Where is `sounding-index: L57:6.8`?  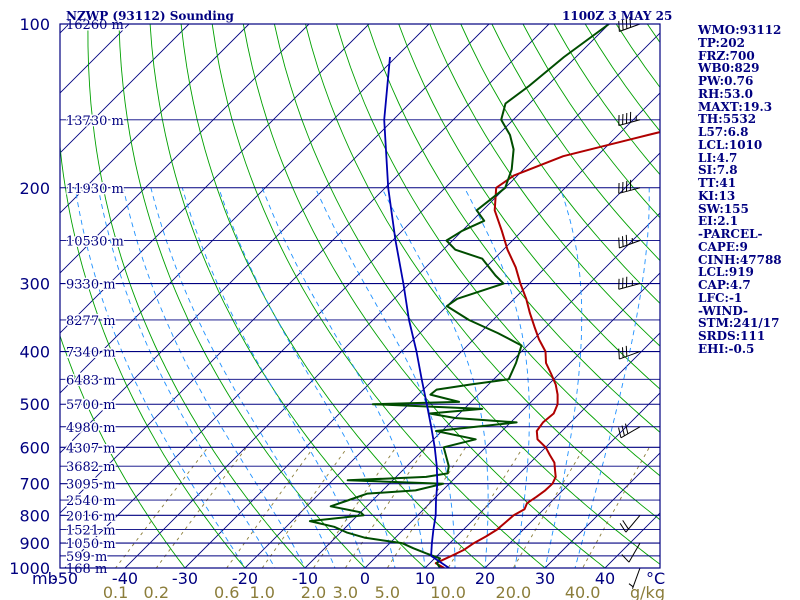 sounding-index: L57:6.8 is located at coordinates (723, 132).